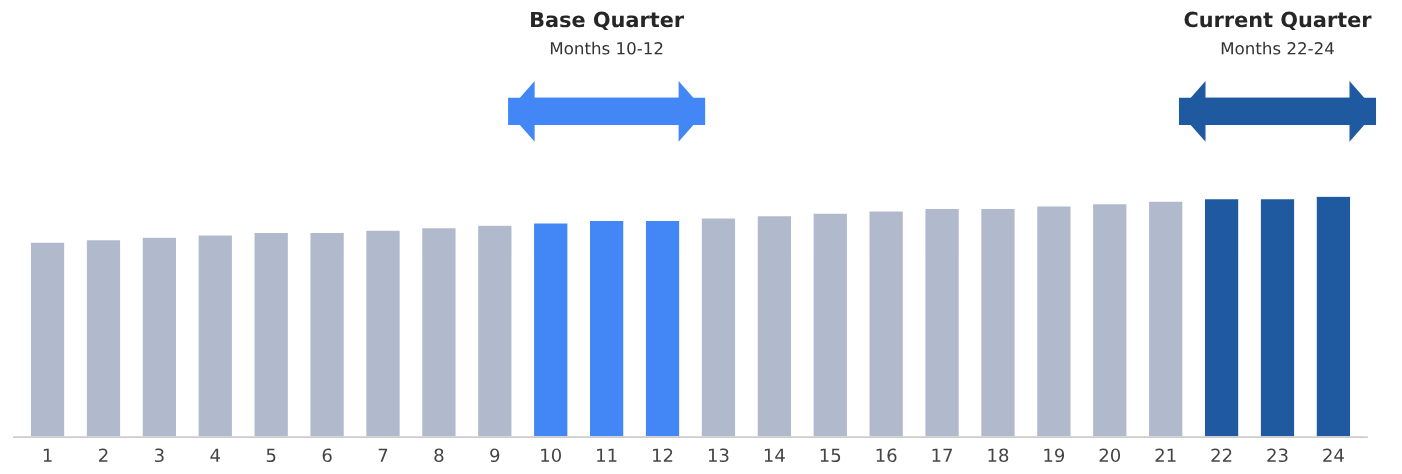  Describe the element at coordinates (606, 48) in the screenshot. I see `text: Months 10-12` at that location.